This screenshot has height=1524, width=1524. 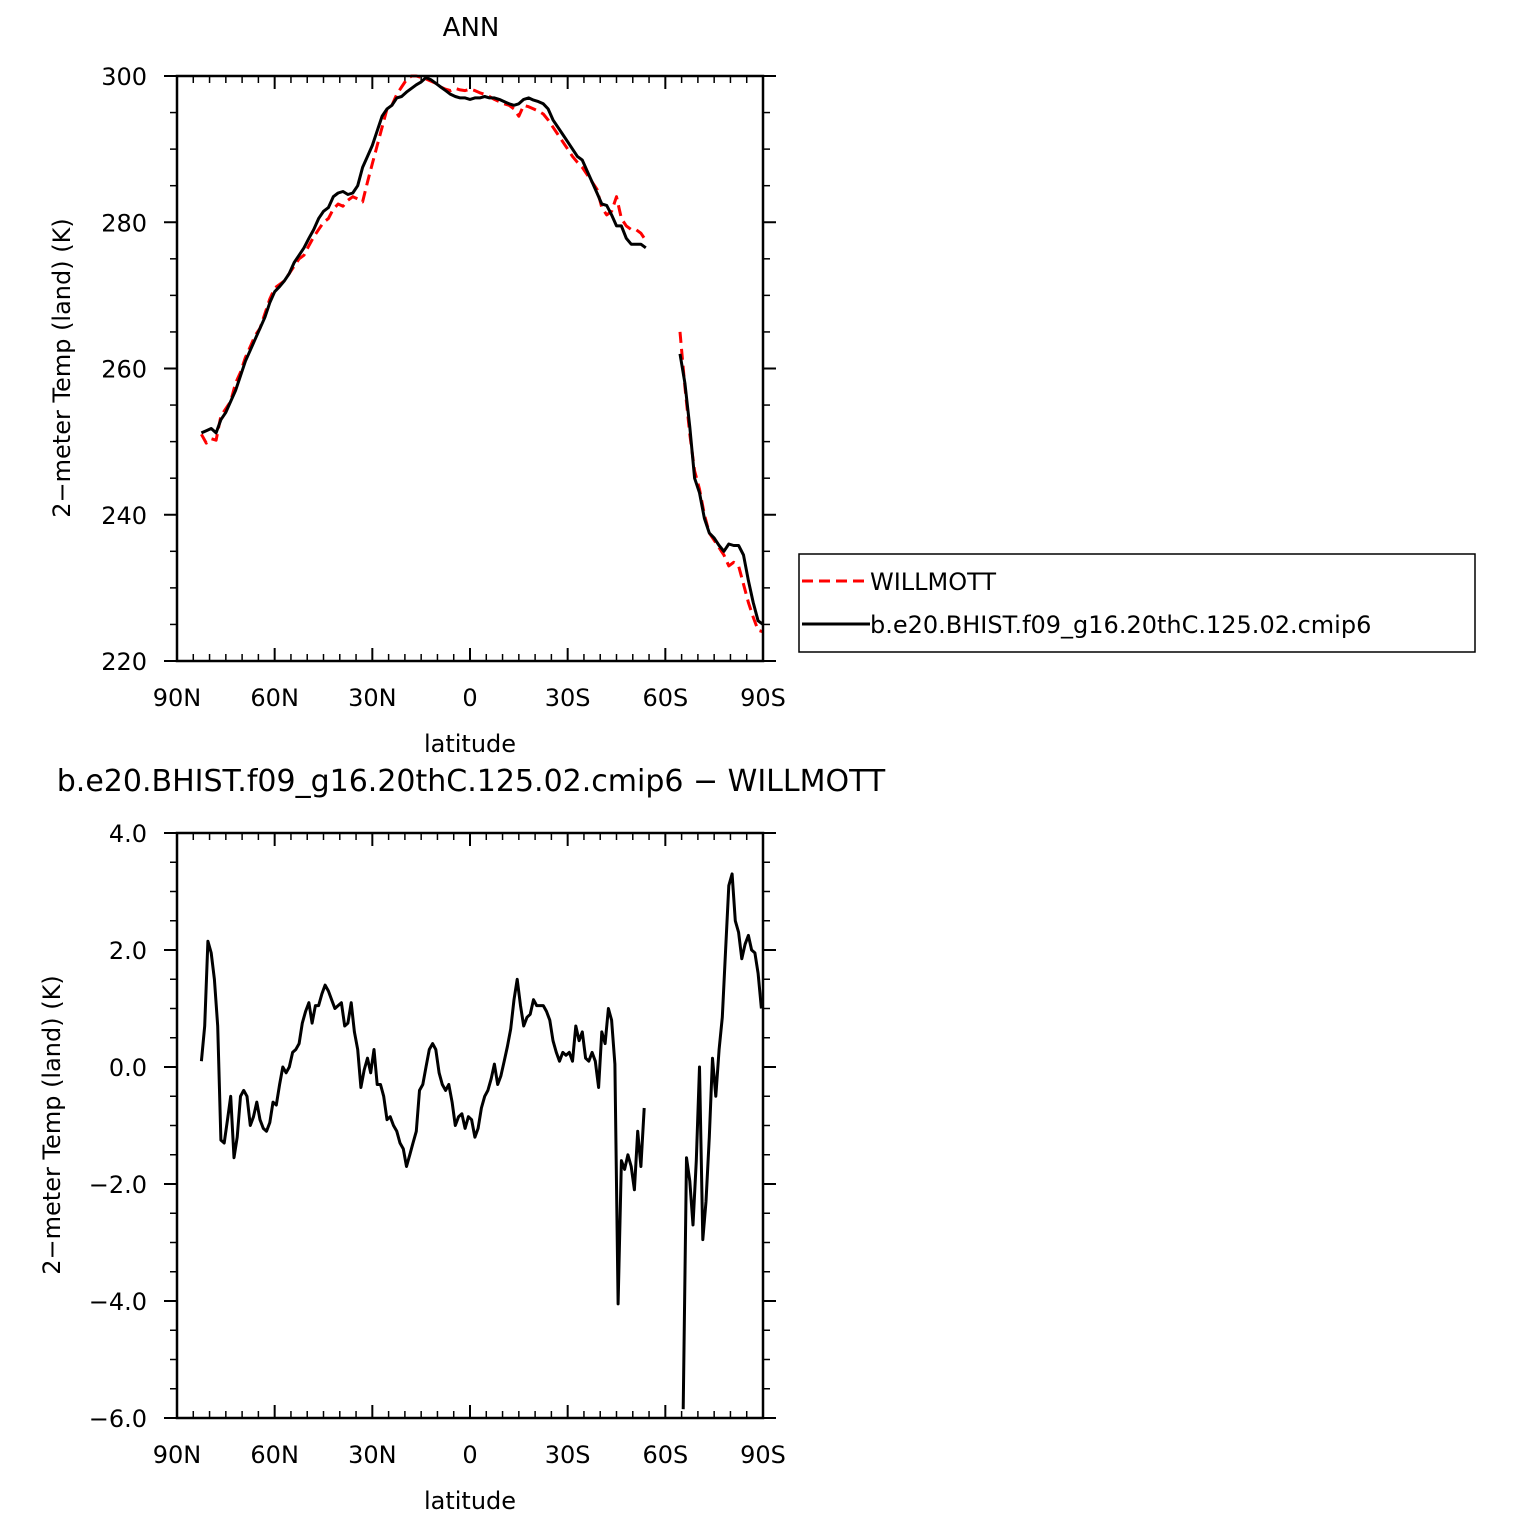 I want to click on bottom-ytick-label: −6.0, so click(x=118, y=1419).